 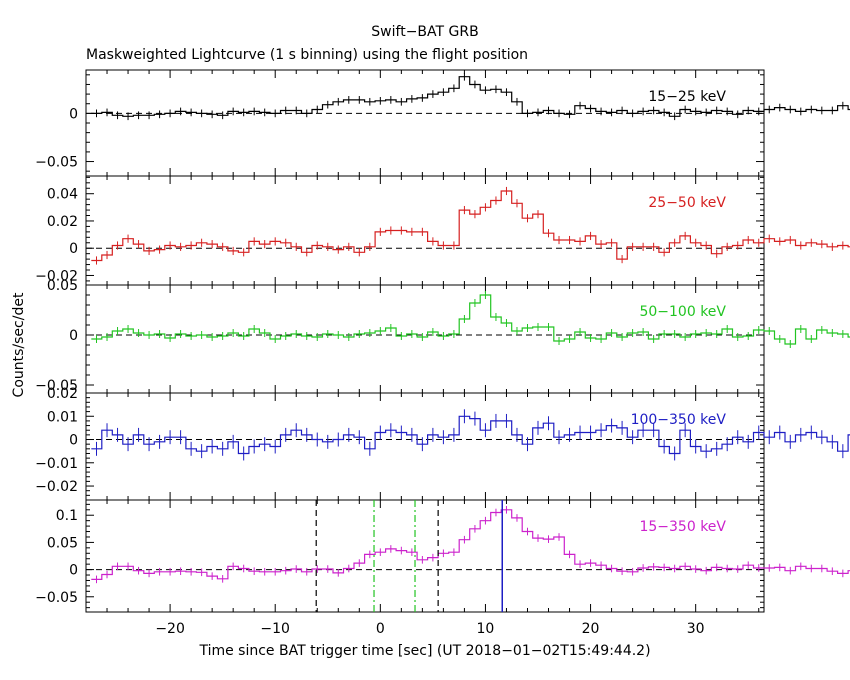 What do you see at coordinates (424, 32) in the screenshot?
I see `chart-title: Swift−BAT GRB` at bounding box center [424, 32].